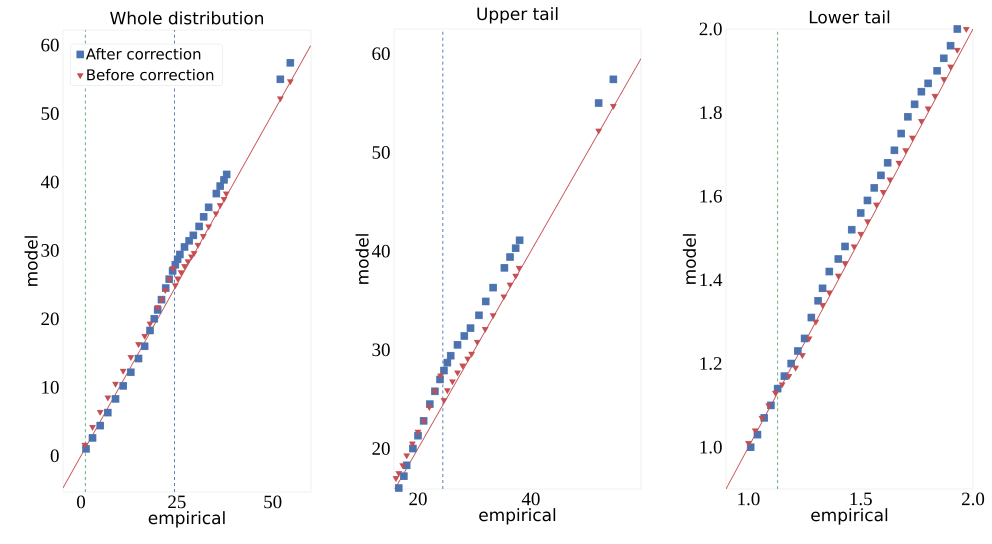 This screenshot has height=544, width=992. What do you see at coordinates (711, 447) in the screenshot?
I see `y-tick-label: 1.0` at bounding box center [711, 447].